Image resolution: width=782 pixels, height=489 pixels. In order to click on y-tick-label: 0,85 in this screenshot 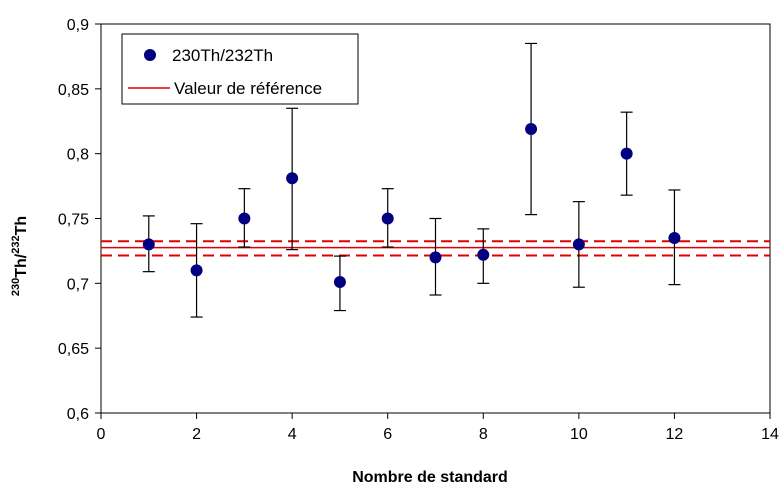, I will do `click(73, 90)`.